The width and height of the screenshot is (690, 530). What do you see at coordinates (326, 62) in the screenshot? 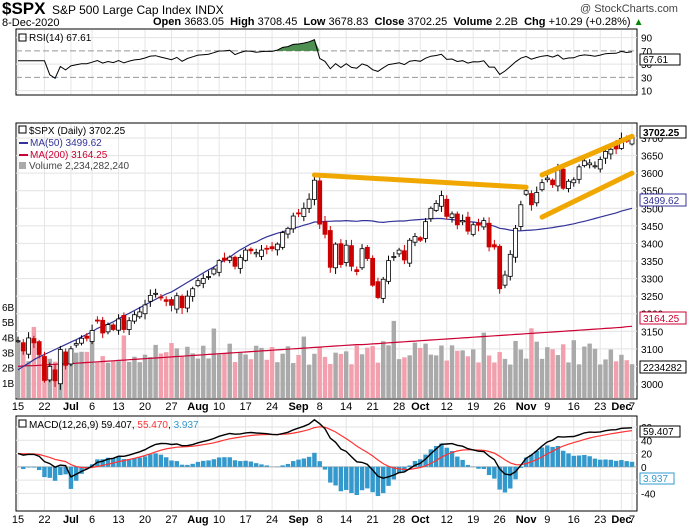
I see `rsi-panel-frame` at bounding box center [326, 62].